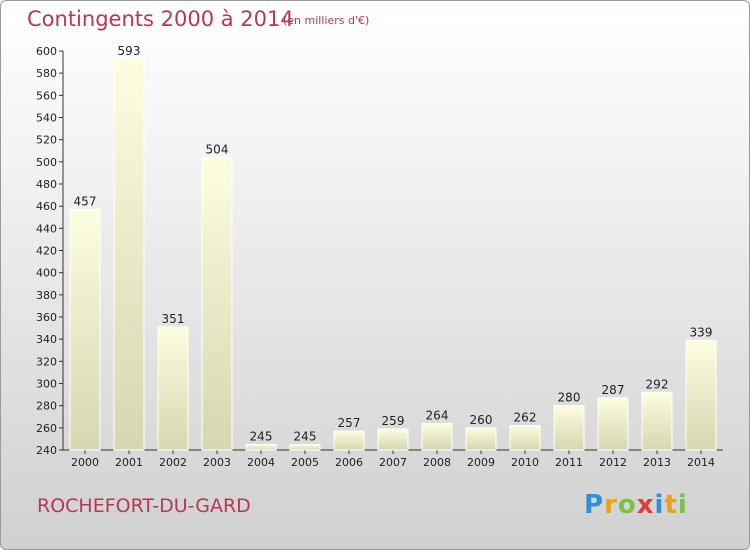 Image resolution: width=750 pixels, height=550 pixels. Describe the element at coordinates (645, 505) in the screenshot. I see `logo-letter: x` at that location.